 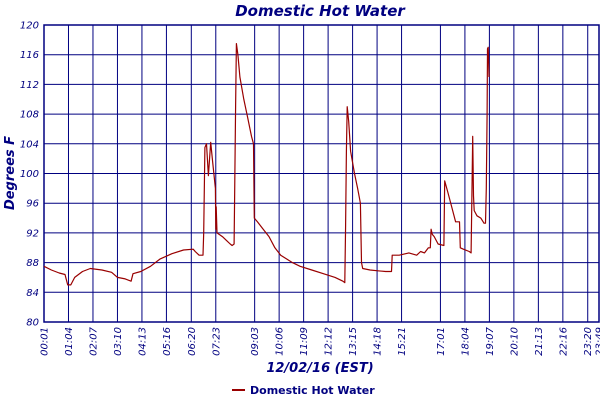 I want to click on x-tick-label: 15:21, so click(x=402, y=341).